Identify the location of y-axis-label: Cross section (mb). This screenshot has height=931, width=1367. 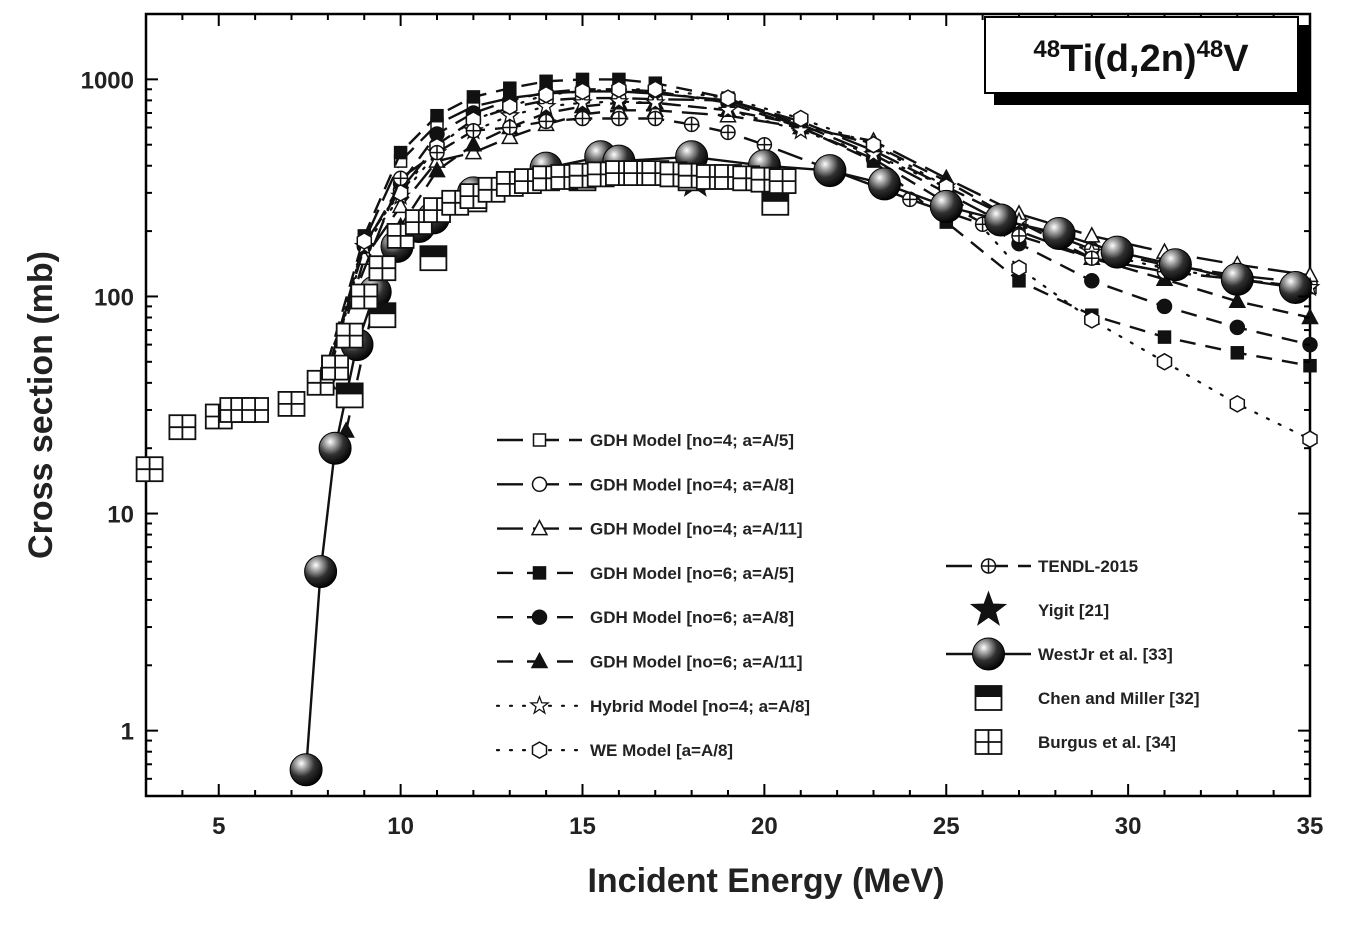
(41, 405).